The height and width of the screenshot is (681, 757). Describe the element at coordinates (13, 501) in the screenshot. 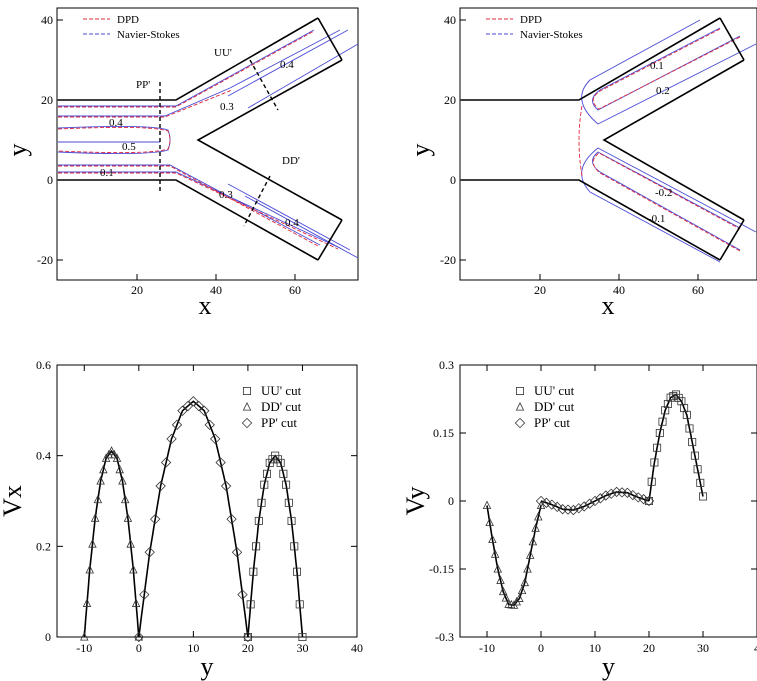

I see `y-axis-label: Vx` at that location.